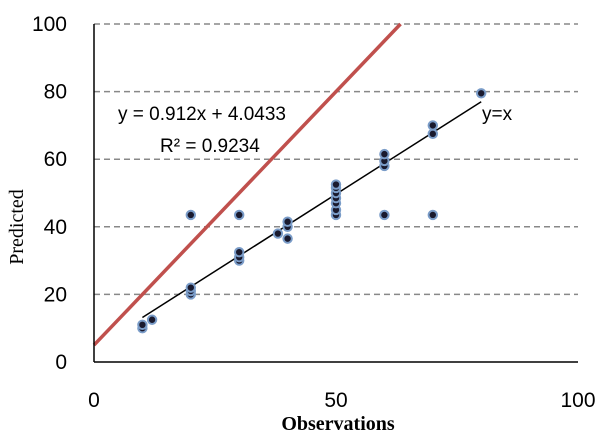 Image resolution: width=601 pixels, height=436 pixels. What do you see at coordinates (49, 24) in the screenshot?
I see `y-tick-label-100: 100` at bounding box center [49, 24].